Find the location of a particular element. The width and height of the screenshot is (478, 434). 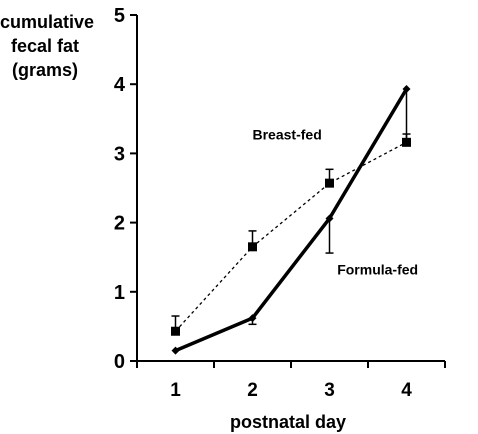

y-axis-label-line-1: cumulative is located at coordinates (47, 22).